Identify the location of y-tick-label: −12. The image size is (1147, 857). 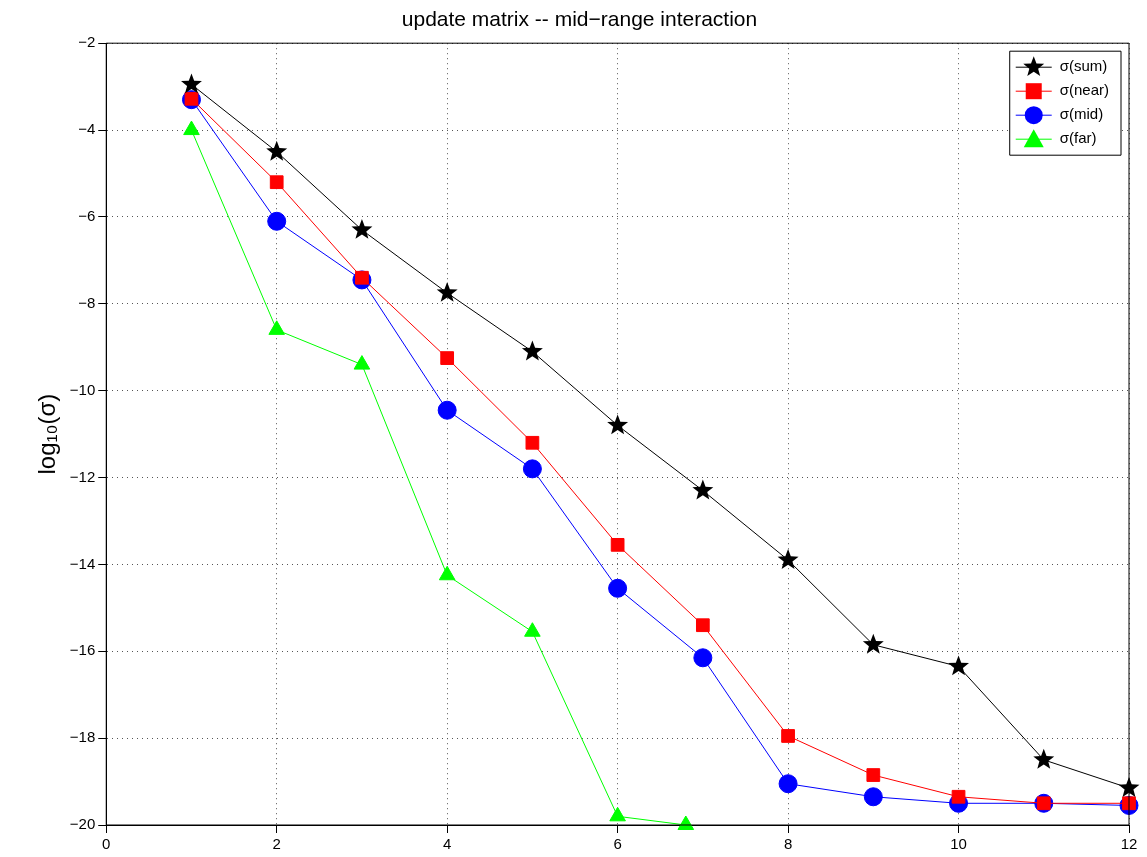
(82, 476).